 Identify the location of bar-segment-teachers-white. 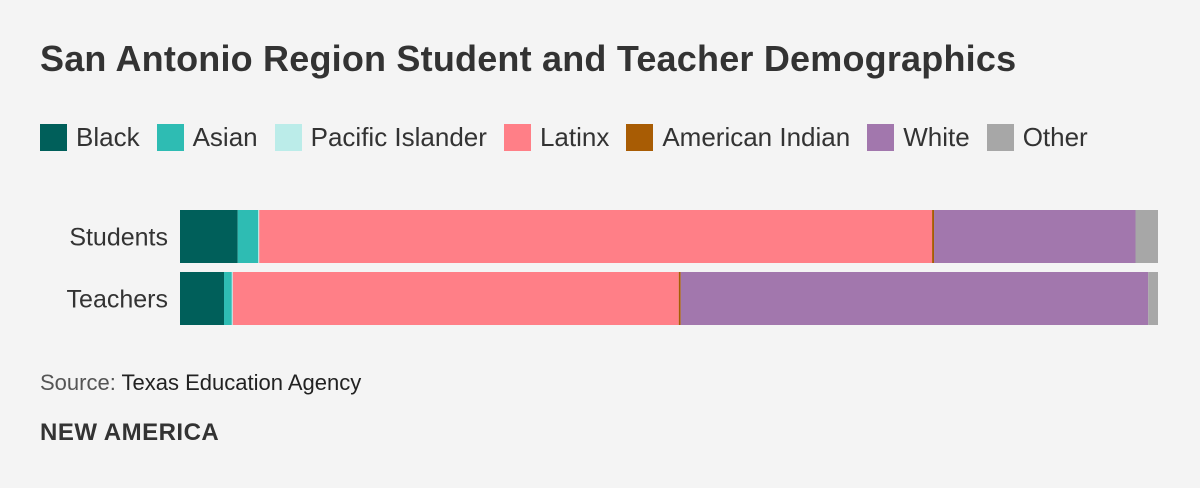
(914, 298).